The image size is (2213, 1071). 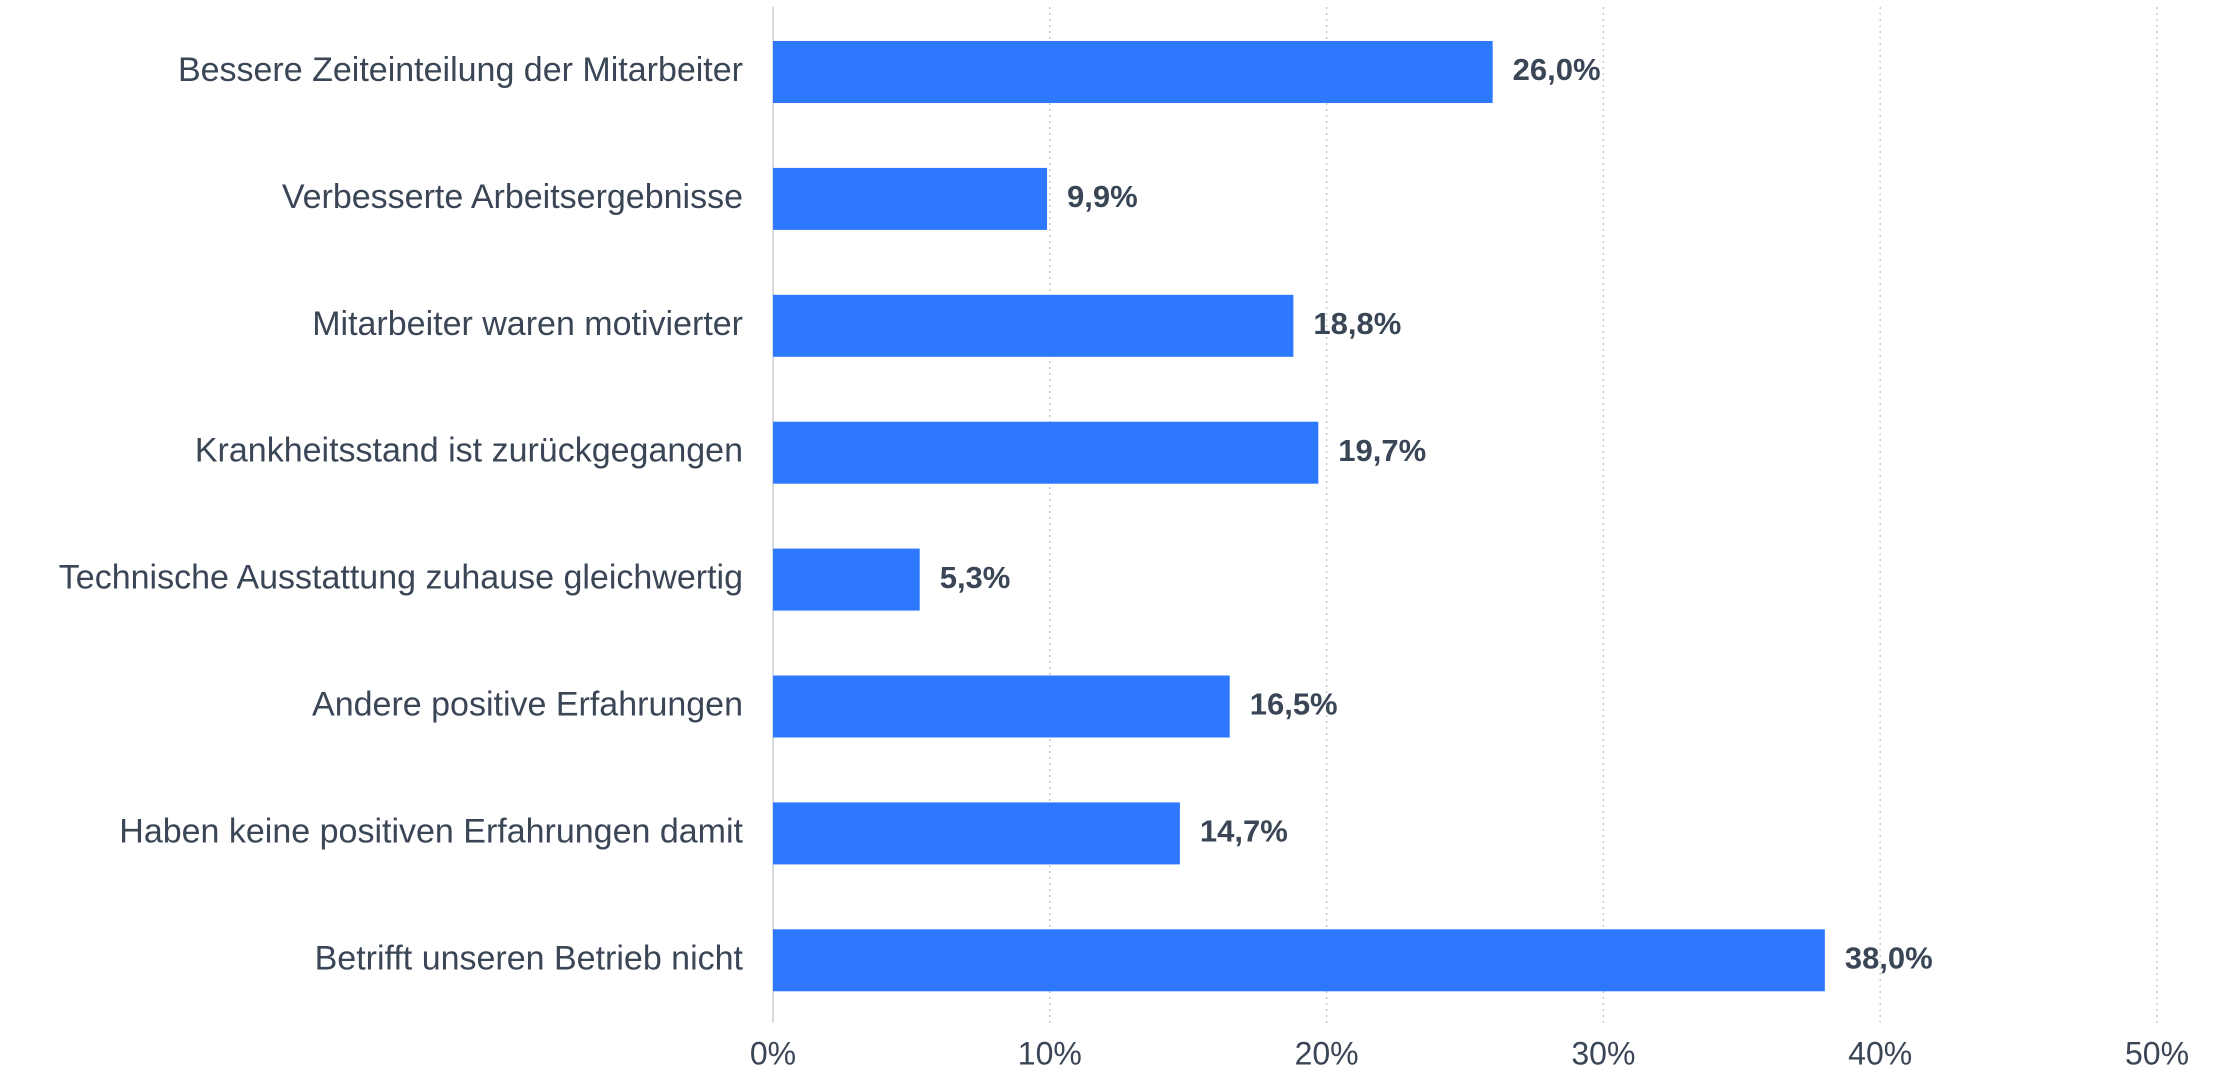 What do you see at coordinates (1294, 704) in the screenshot?
I see `value-label: 16,5%` at bounding box center [1294, 704].